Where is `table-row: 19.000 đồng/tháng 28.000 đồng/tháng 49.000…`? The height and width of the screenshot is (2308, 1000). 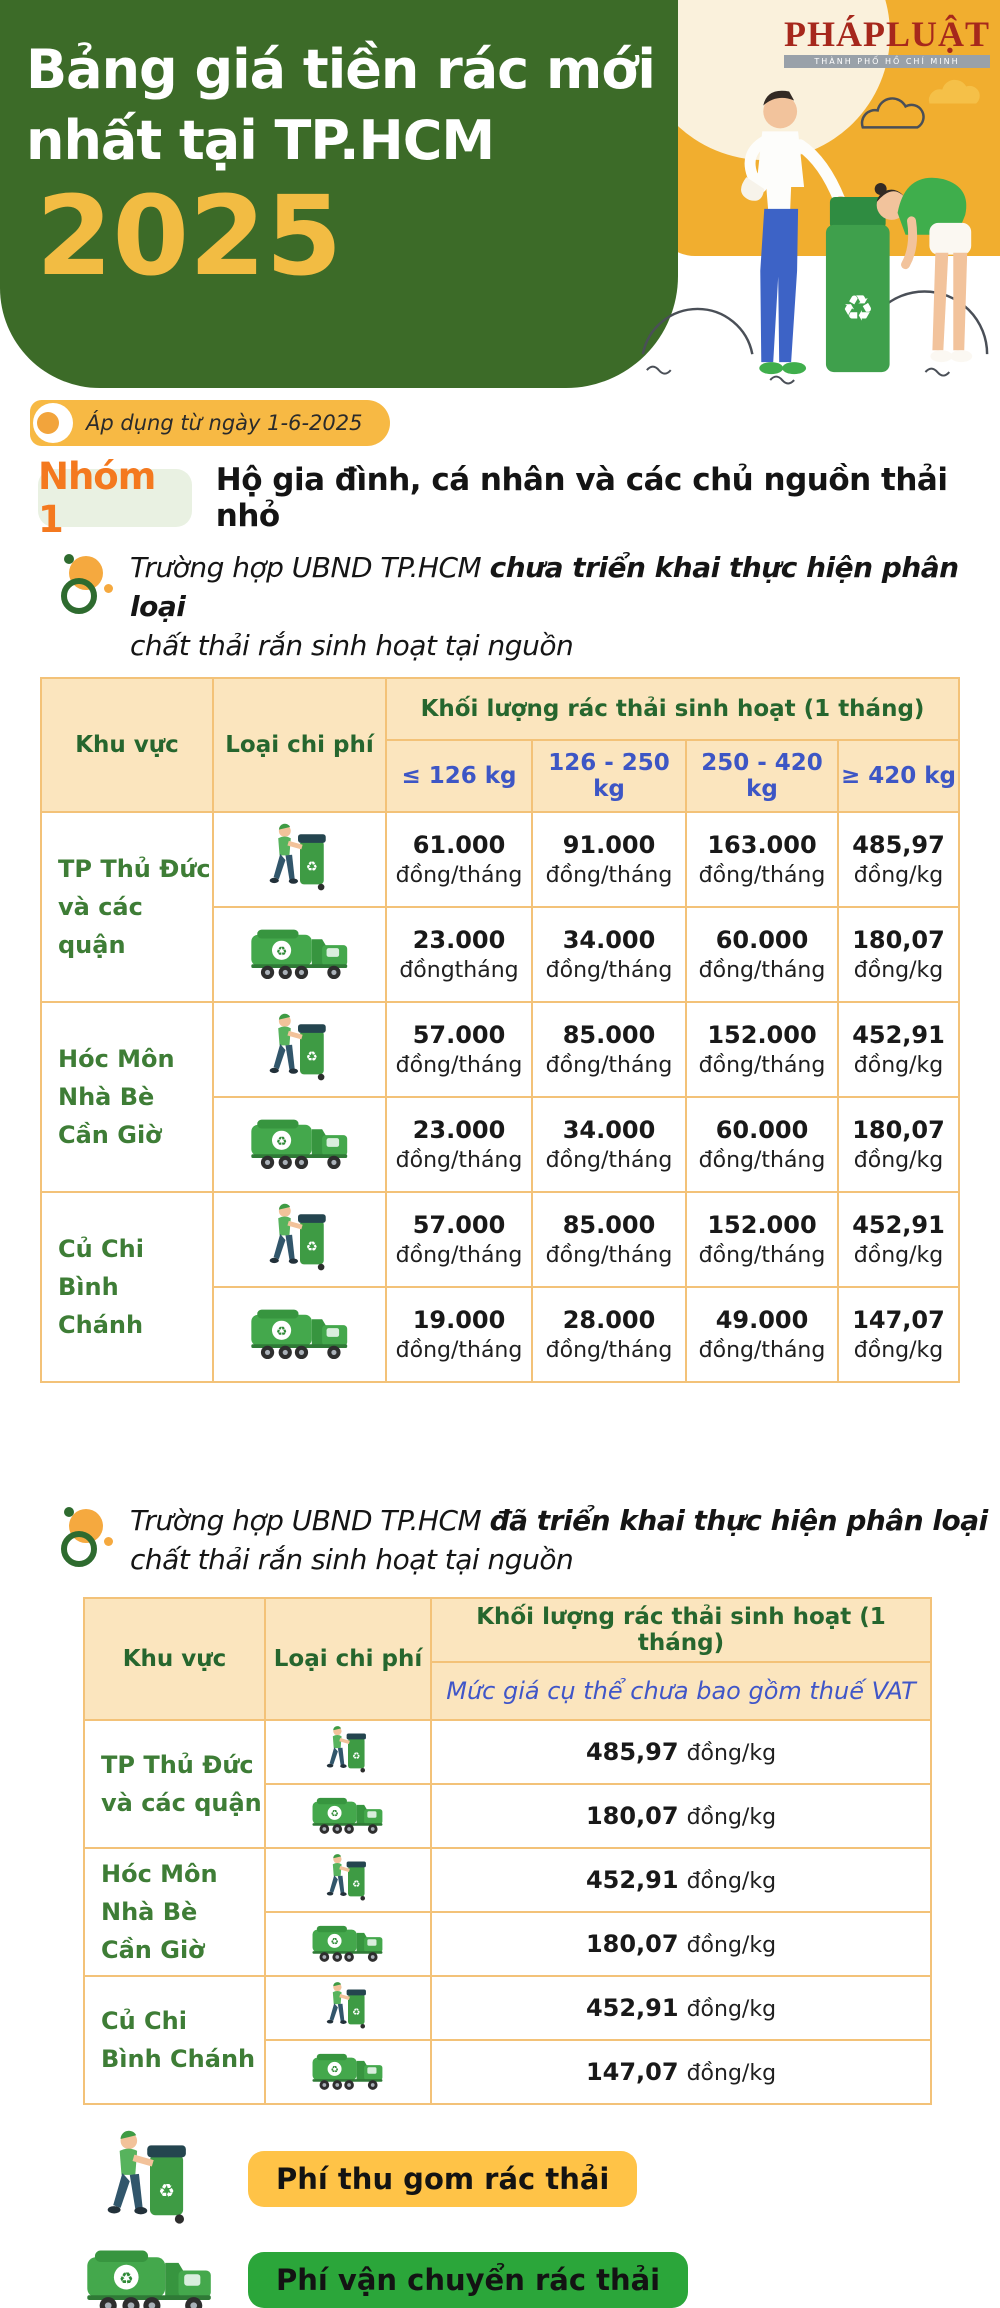 table-row: 19.000 đồng/tháng 28.000 đồng/tháng 49.000… is located at coordinates (500, 1334).